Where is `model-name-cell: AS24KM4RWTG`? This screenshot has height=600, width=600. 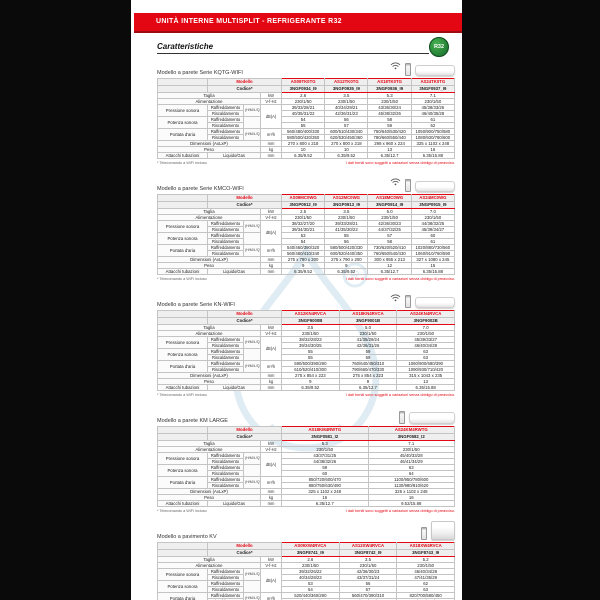
model-name-cell: AS24KM4RWTG is located at coordinates (411, 430).